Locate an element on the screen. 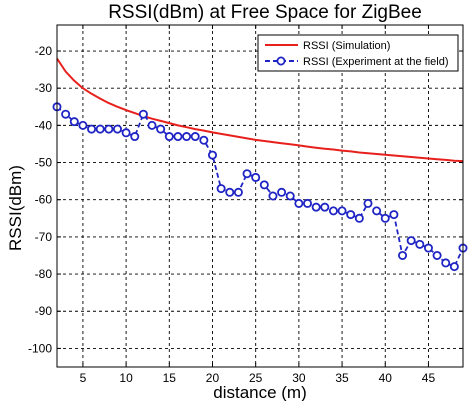  legend-box is located at coordinates (358, 53).